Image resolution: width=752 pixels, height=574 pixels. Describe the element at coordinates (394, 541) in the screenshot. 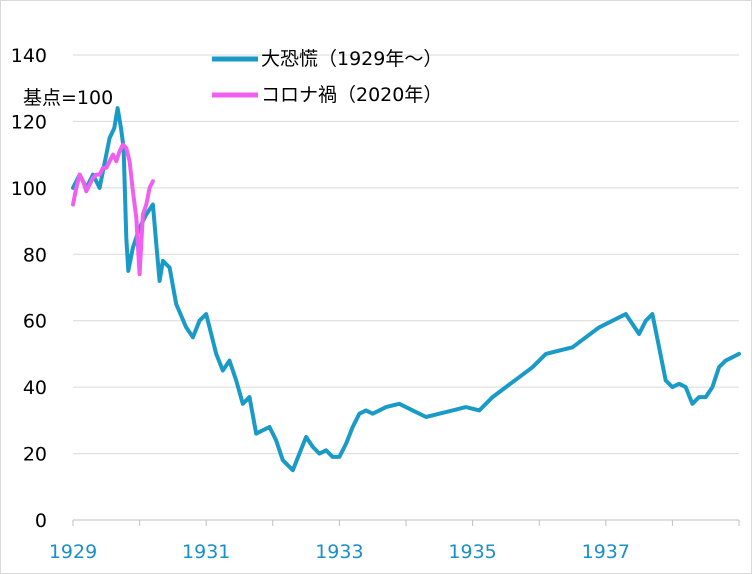

I see `x-axis-ticks: 1929 1931 1933 1935 1937` at that location.